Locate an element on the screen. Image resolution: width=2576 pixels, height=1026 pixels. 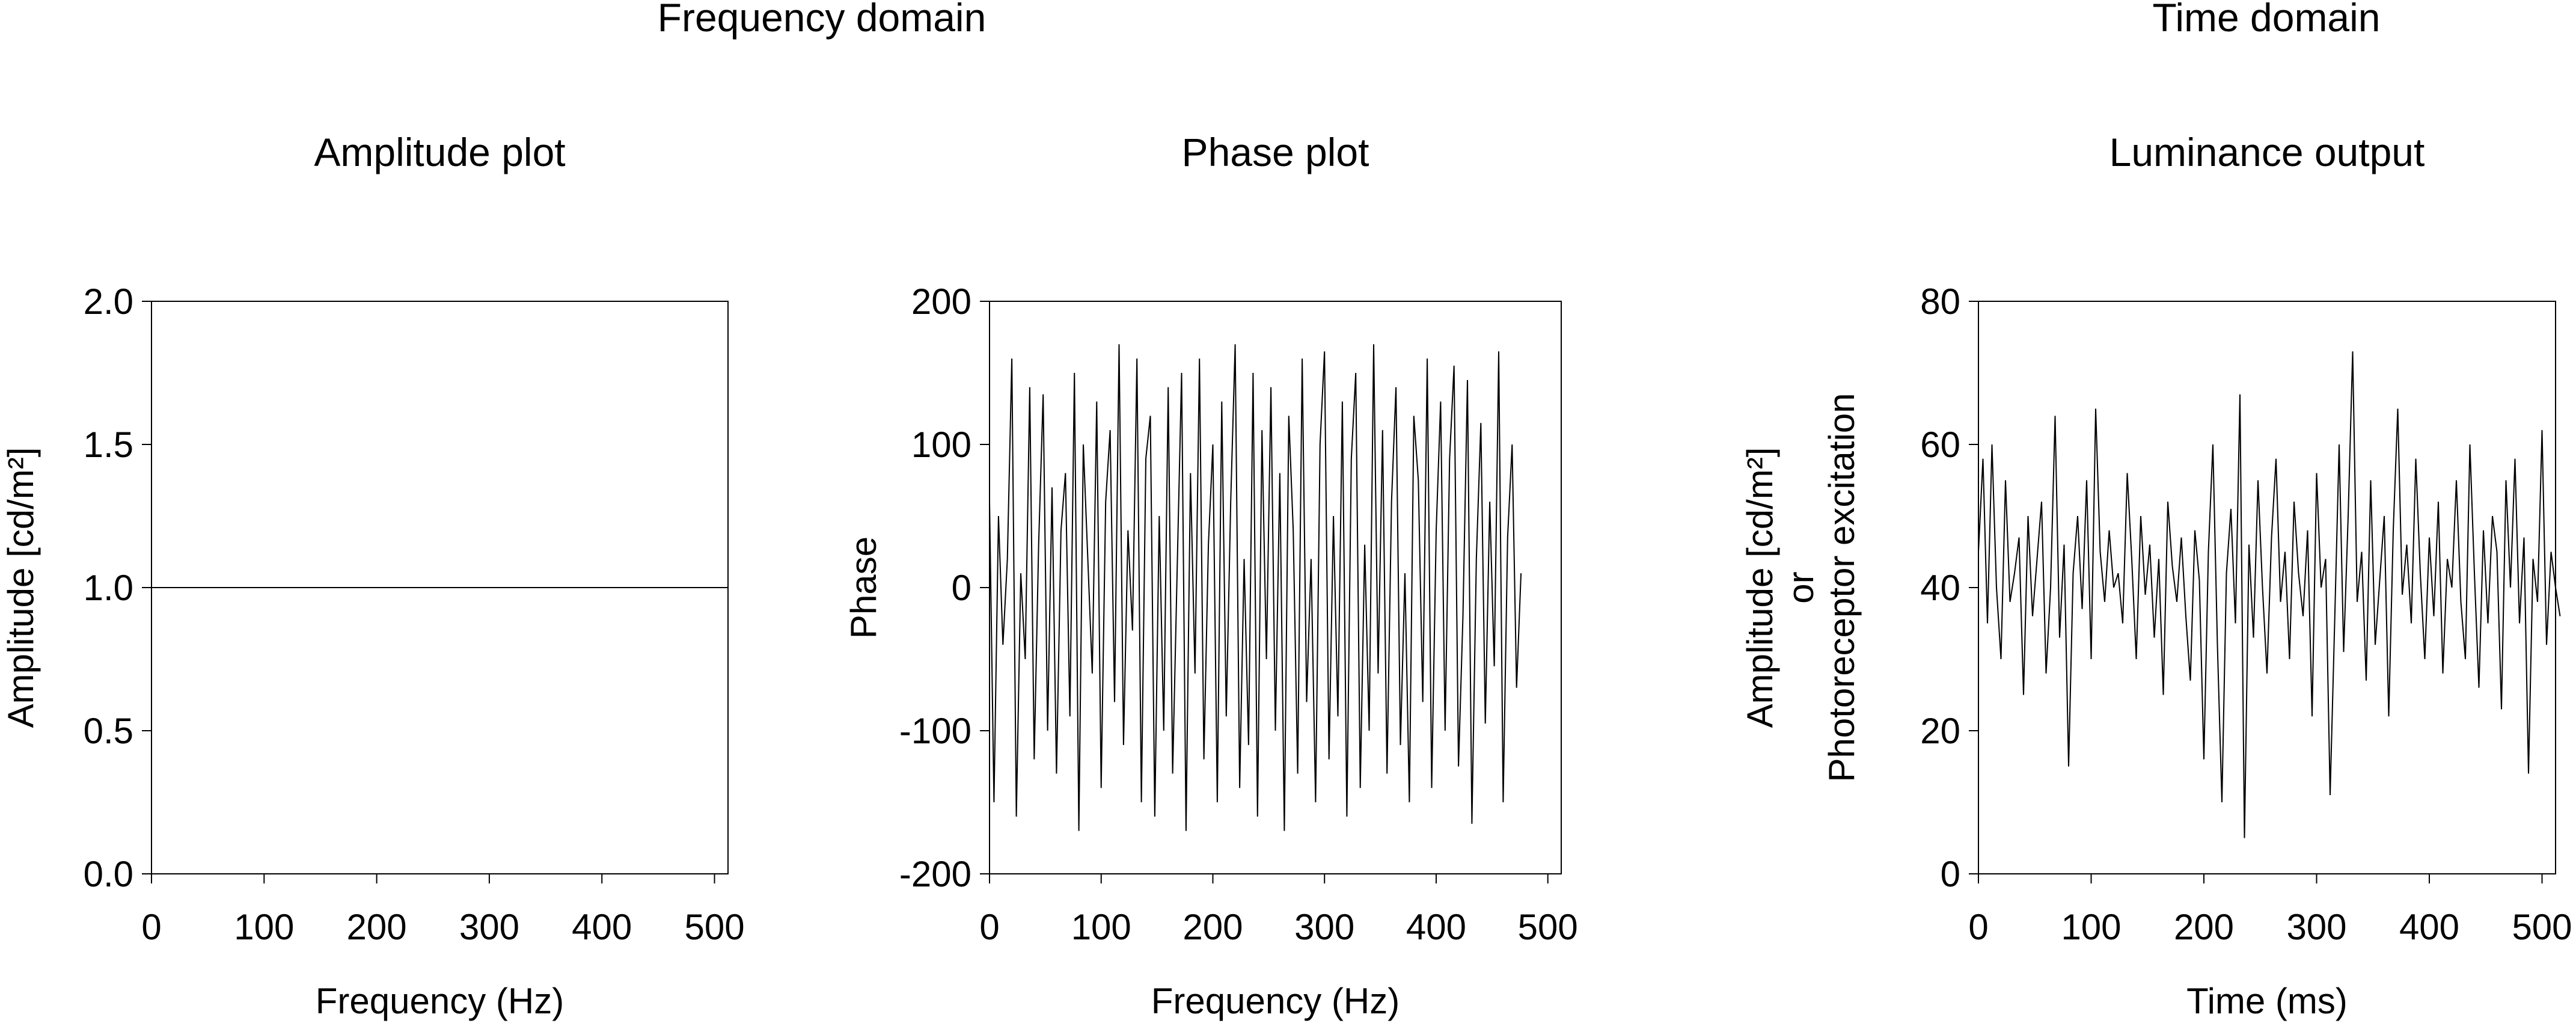
y-tick-label: 200 is located at coordinates (941, 301).